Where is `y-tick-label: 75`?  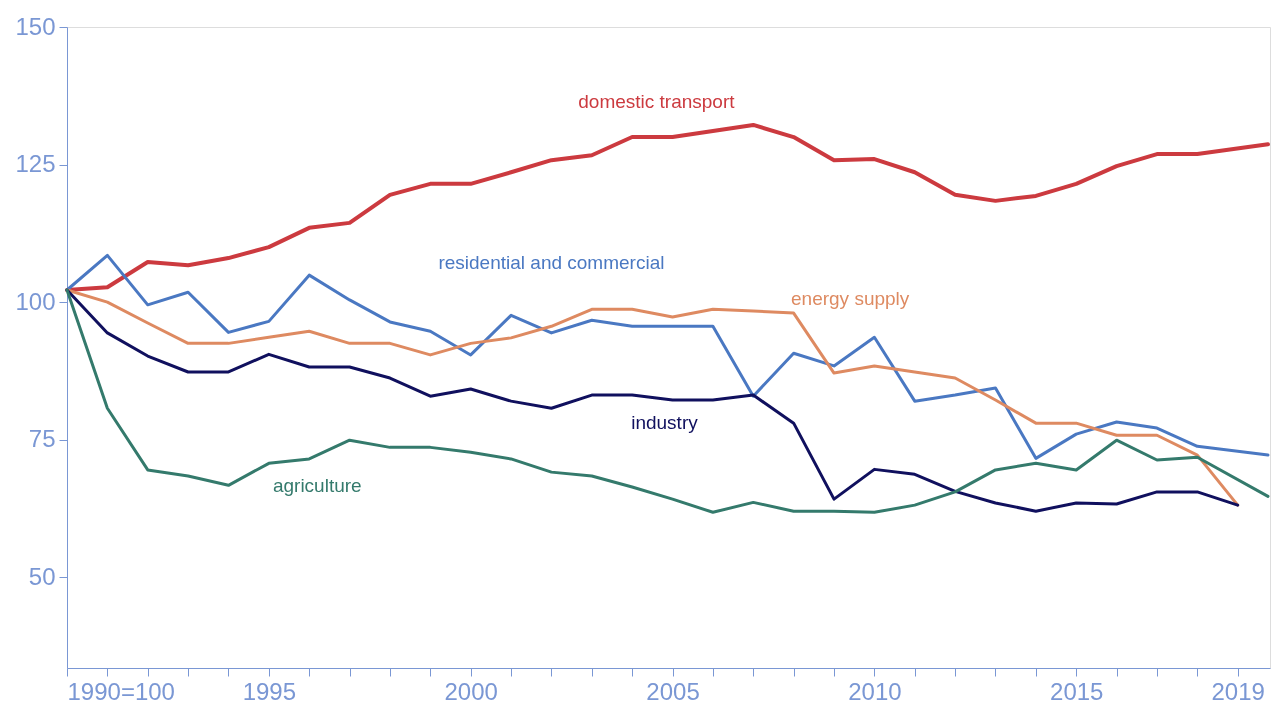 y-tick-label: 75 is located at coordinates (42, 439).